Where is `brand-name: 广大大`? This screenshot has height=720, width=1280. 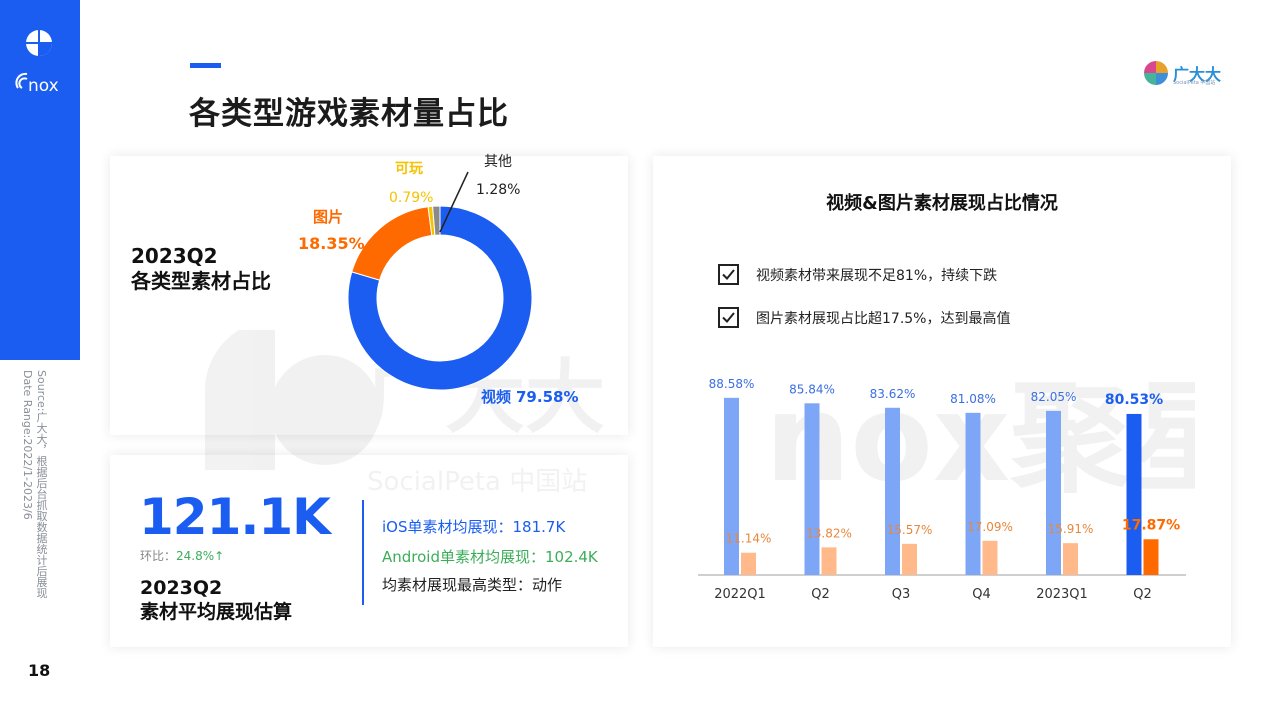
brand-name: 广大大 is located at coordinates (1197, 74).